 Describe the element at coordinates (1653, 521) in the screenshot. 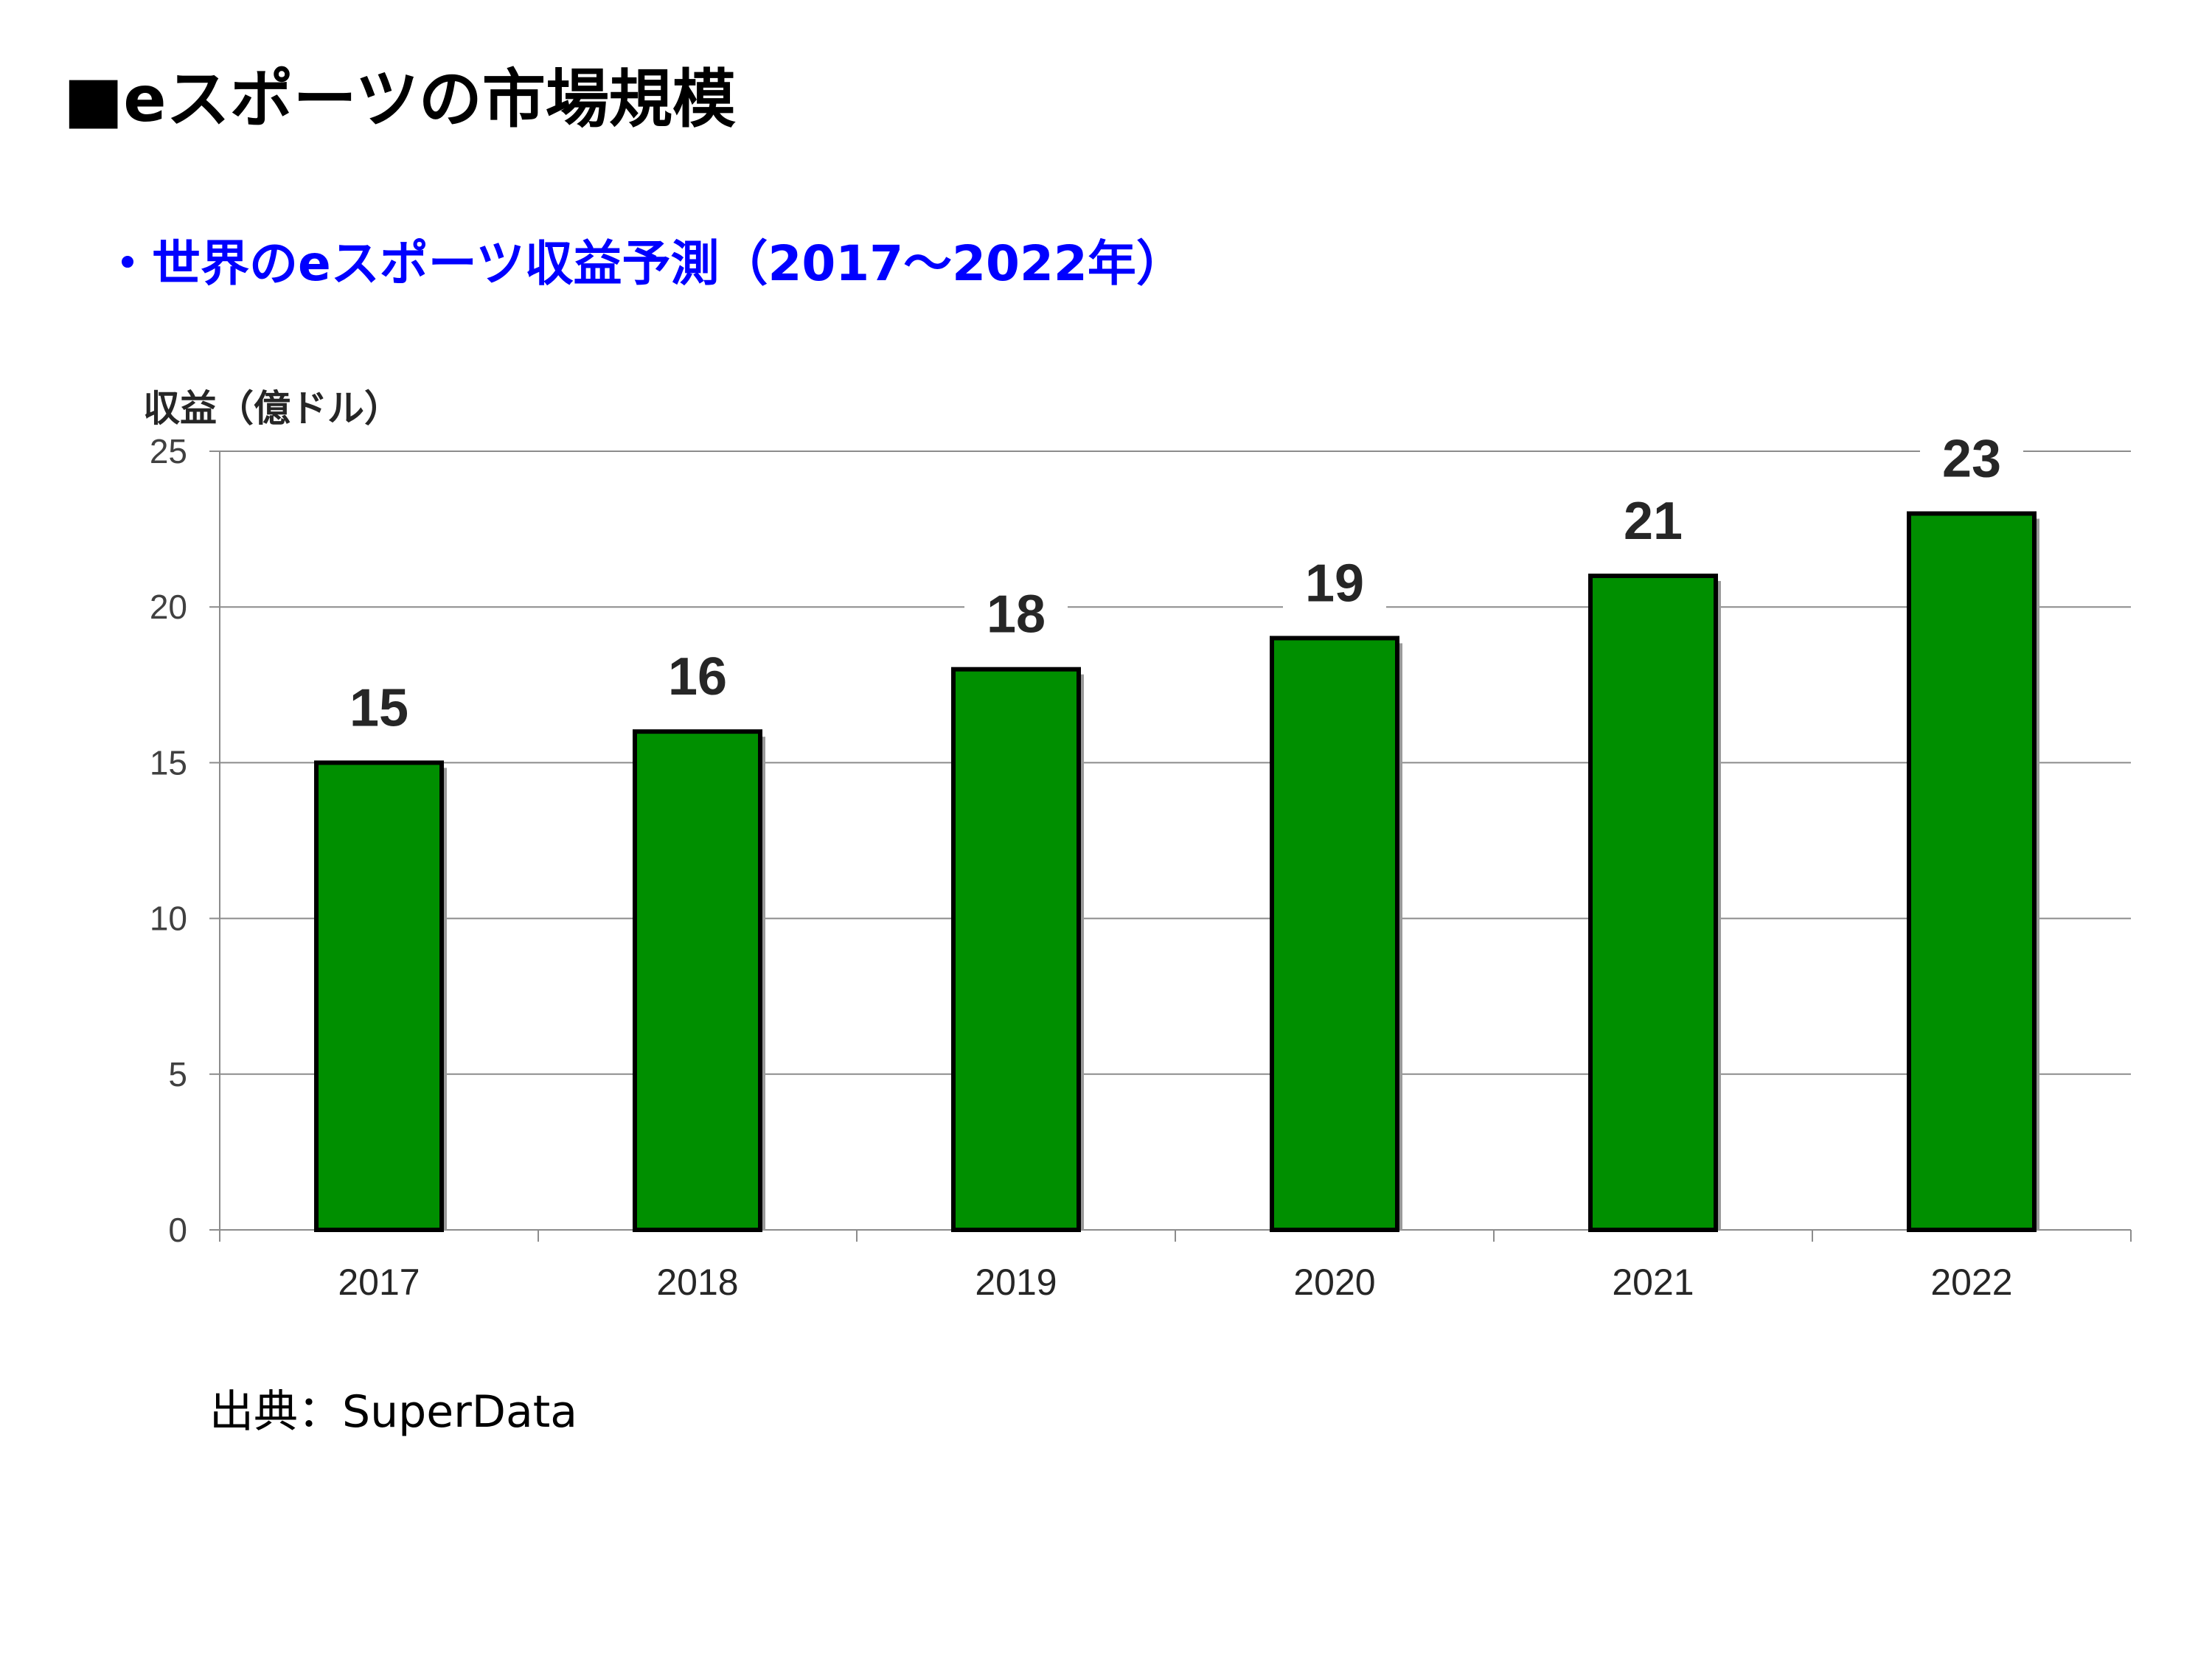

I see `data-label: 21` at that location.